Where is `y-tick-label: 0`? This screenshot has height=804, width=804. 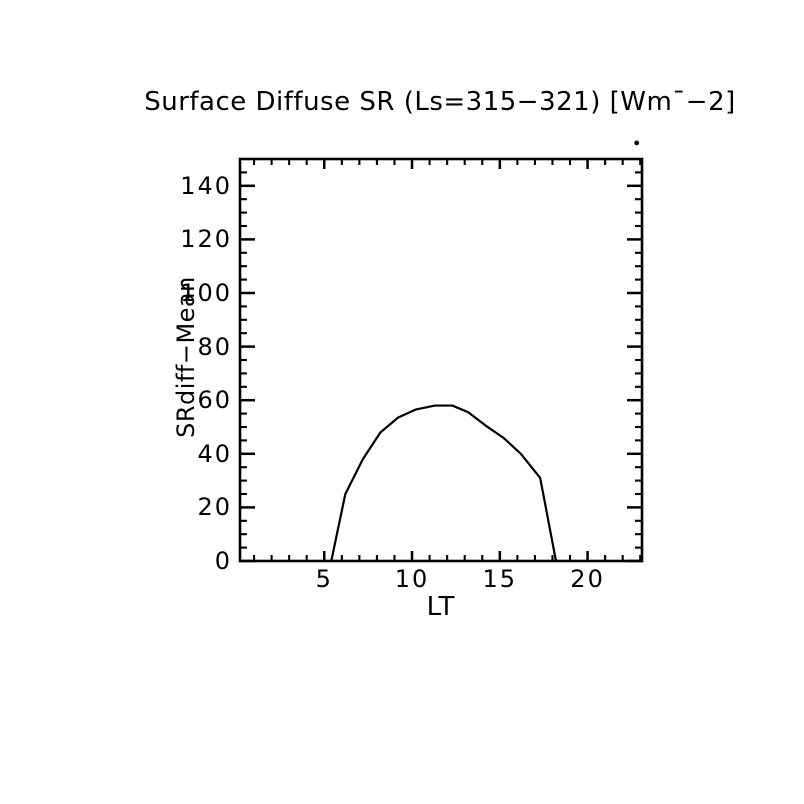 y-tick-label: 0 is located at coordinates (223, 561).